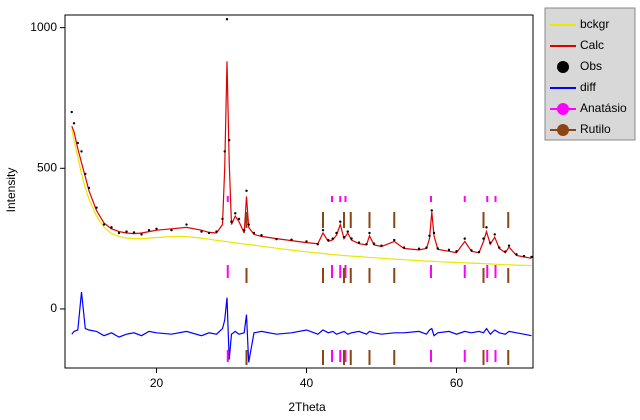 This screenshot has width=640, height=420. What do you see at coordinates (595, 129) in the screenshot?
I see `legend-label: Rutilo` at bounding box center [595, 129].